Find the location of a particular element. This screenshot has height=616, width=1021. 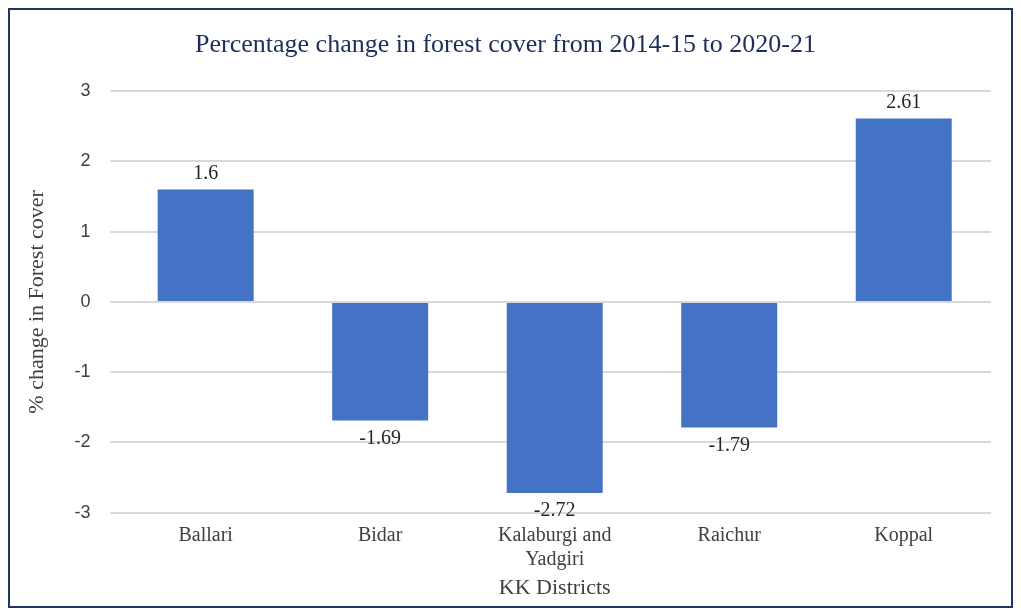

data-label: -1.79 is located at coordinates (729, 443).